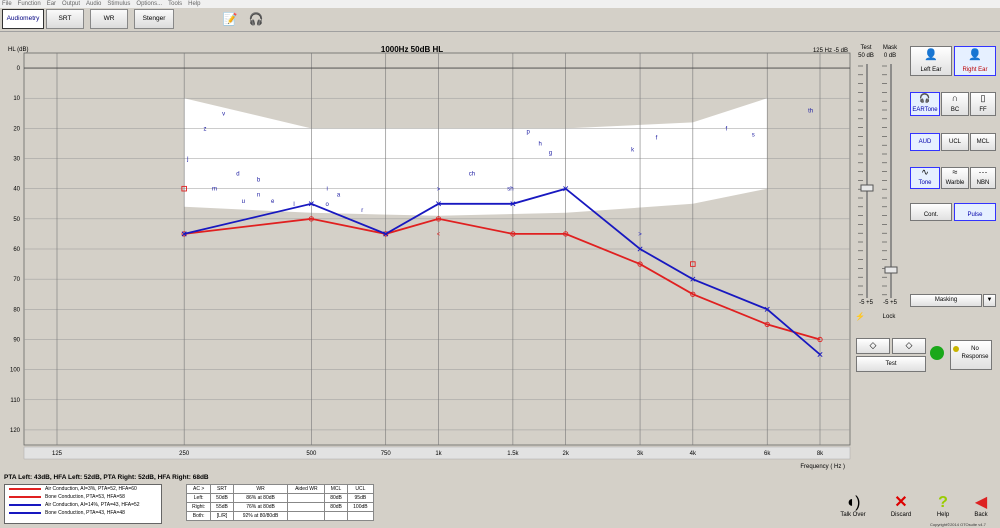 This screenshot has width=1000, height=528. What do you see at coordinates (51, 4) in the screenshot?
I see `menu-item: Ear` at bounding box center [51, 4].